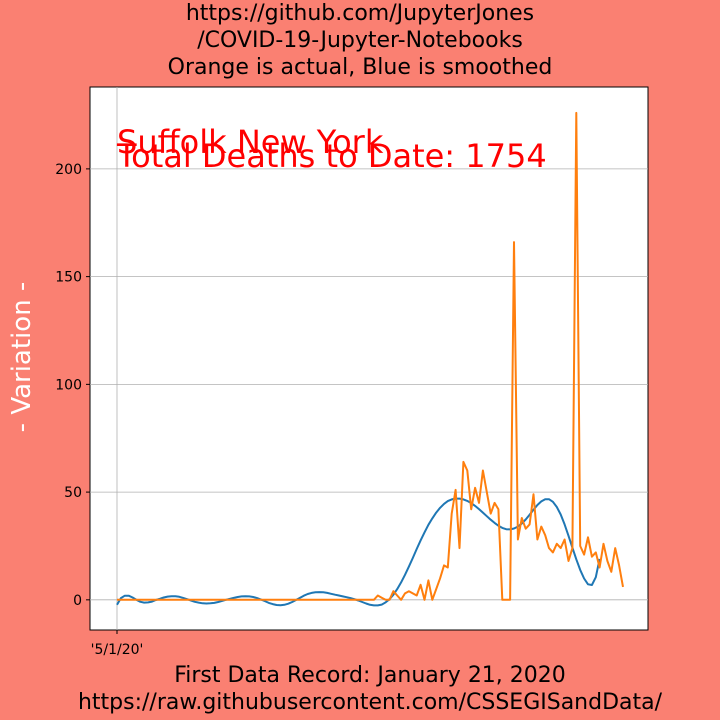 The image size is (720, 720). Describe the element at coordinates (68, 385) in the screenshot. I see `y-tick-label: 100` at that location.